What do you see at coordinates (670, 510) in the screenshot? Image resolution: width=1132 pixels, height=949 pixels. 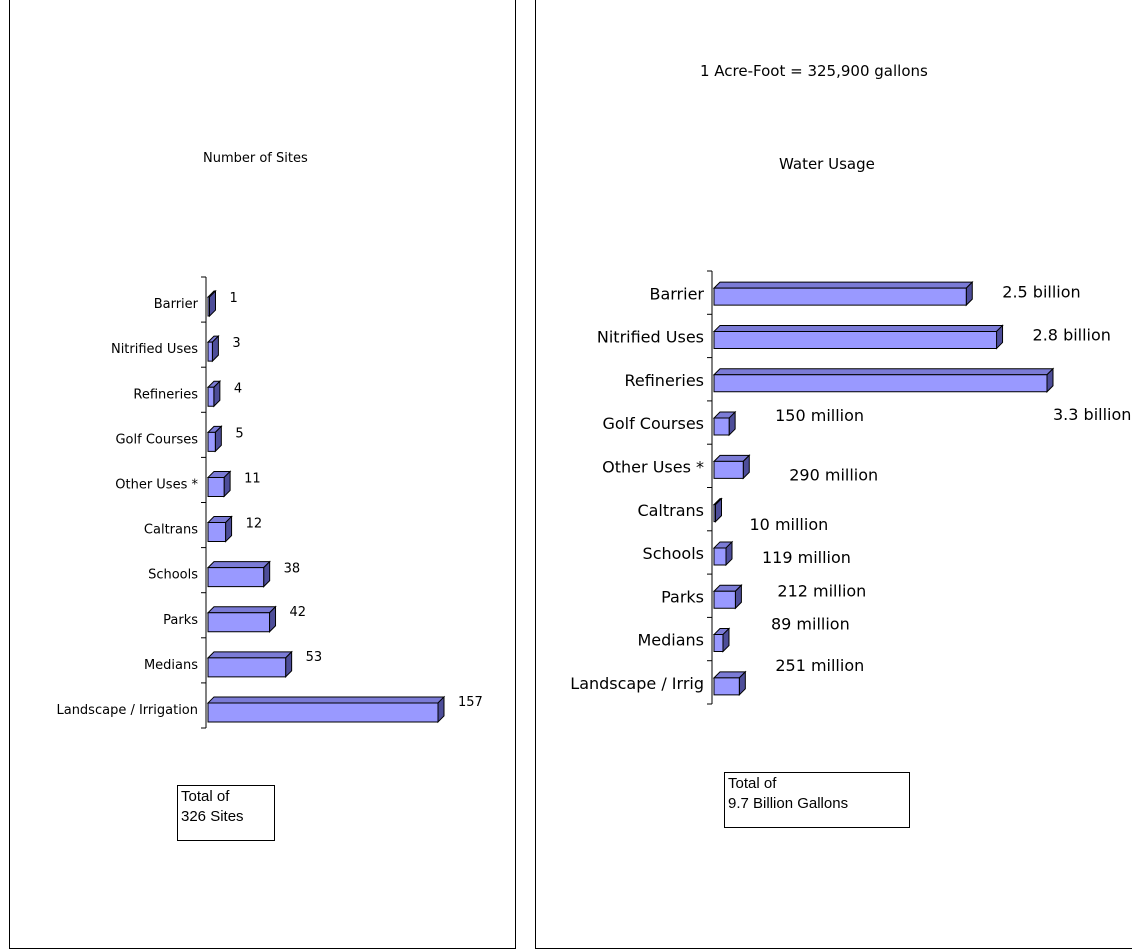 I see `water-category-label: Caltrans` at bounding box center [670, 510].